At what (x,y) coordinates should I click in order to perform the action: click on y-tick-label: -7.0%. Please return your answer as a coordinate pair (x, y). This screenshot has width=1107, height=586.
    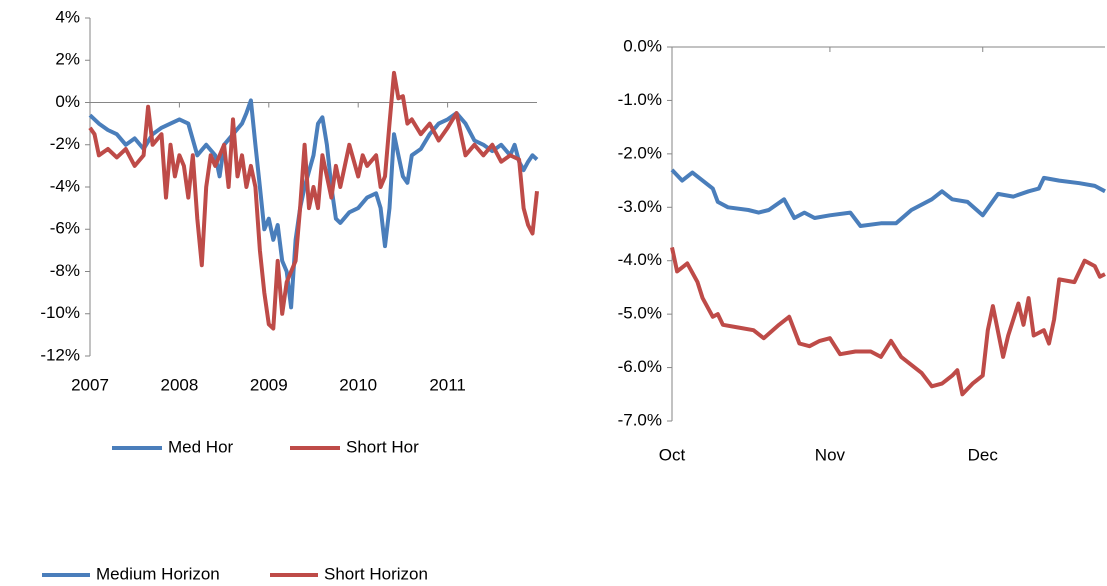
    Looking at the image, I should click on (640, 419).